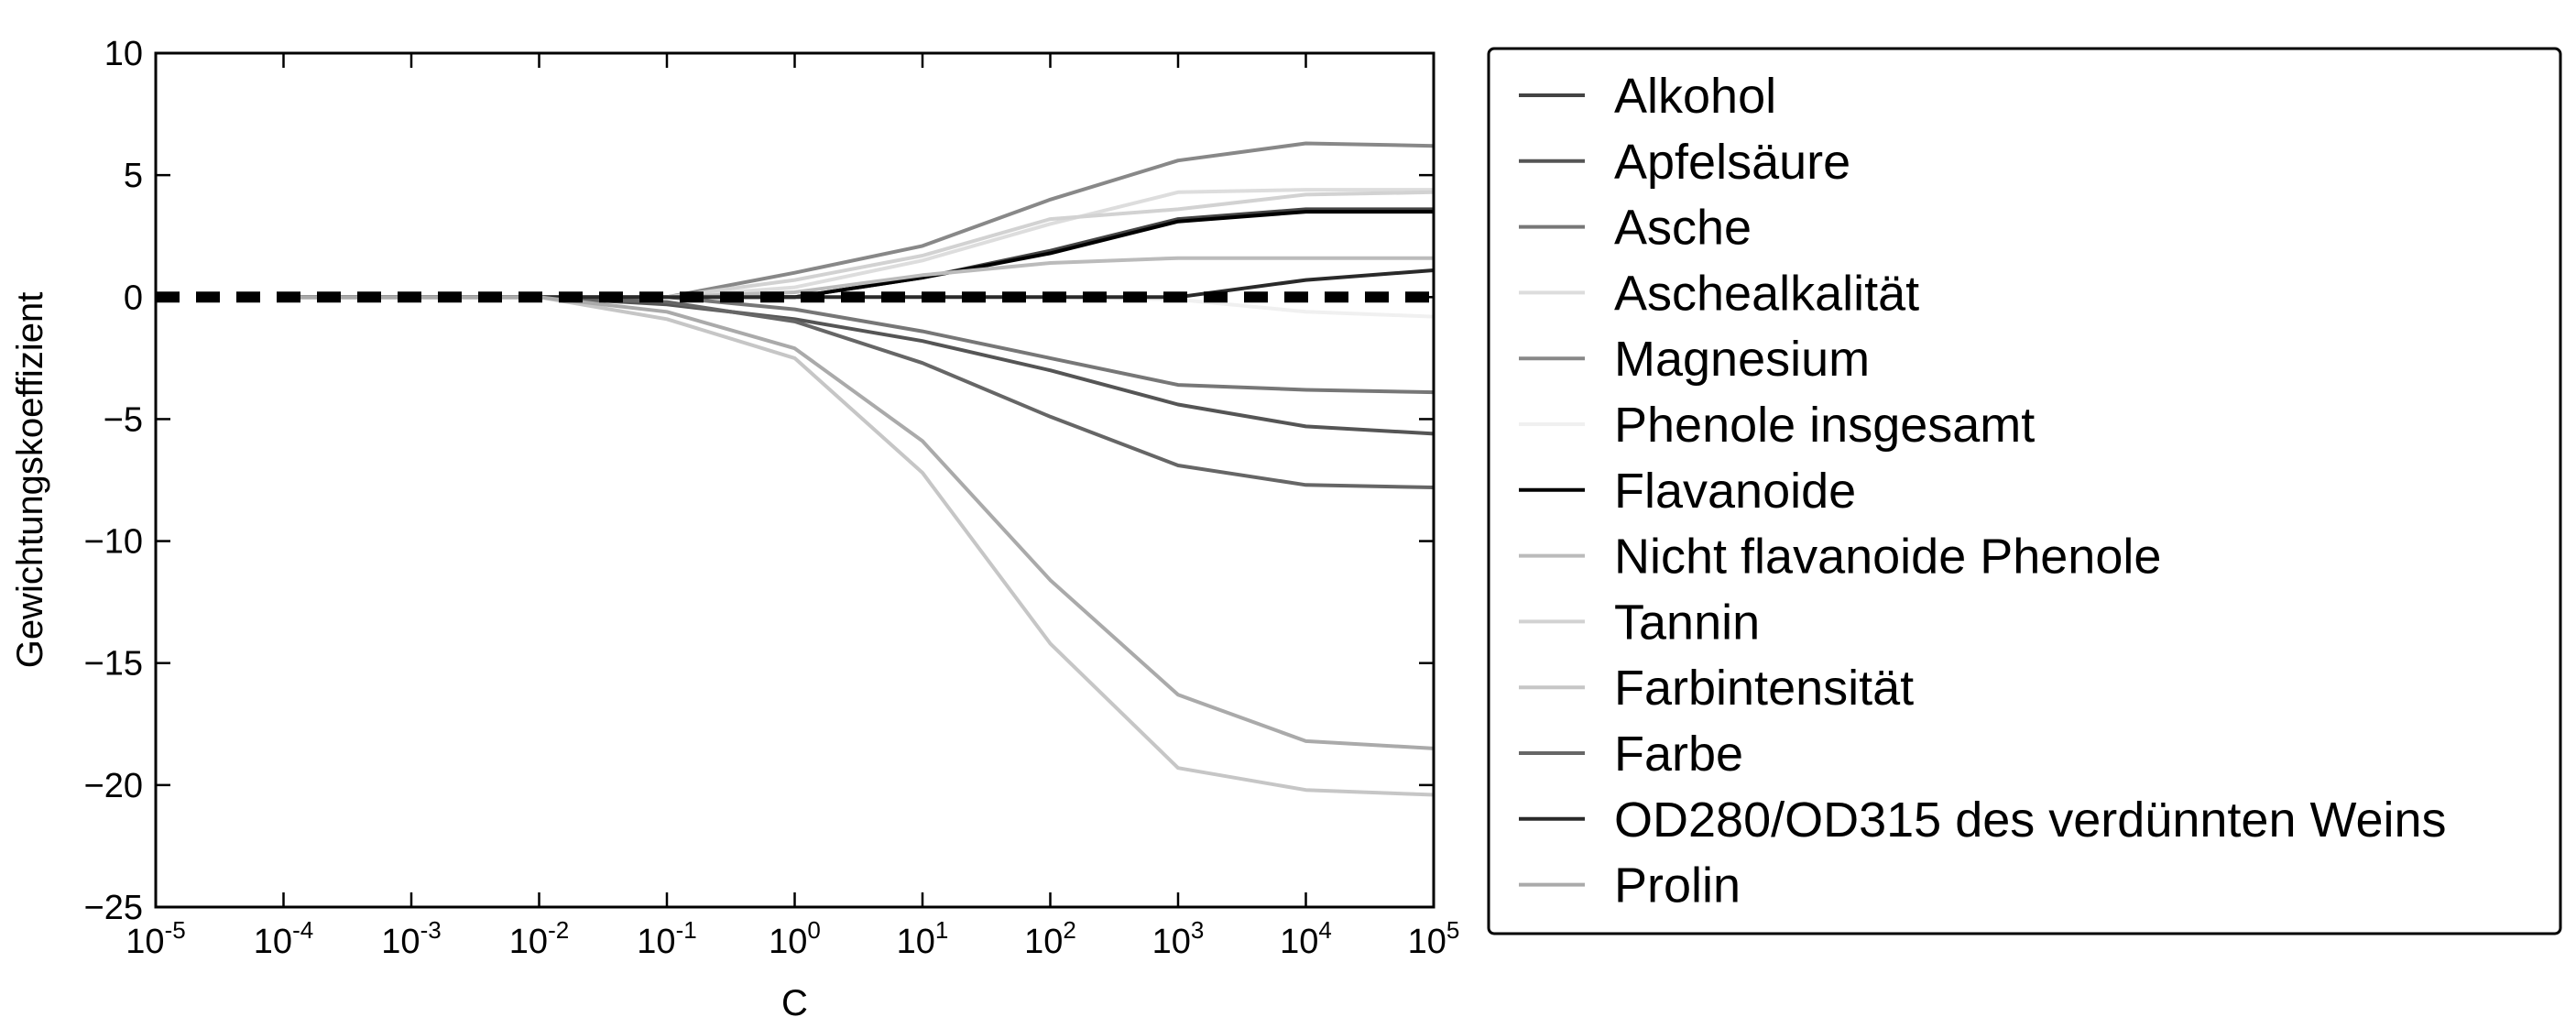 The image size is (2576, 1028). Describe the element at coordinates (123, 54) in the screenshot. I see `y-tick-label: 10` at that location.